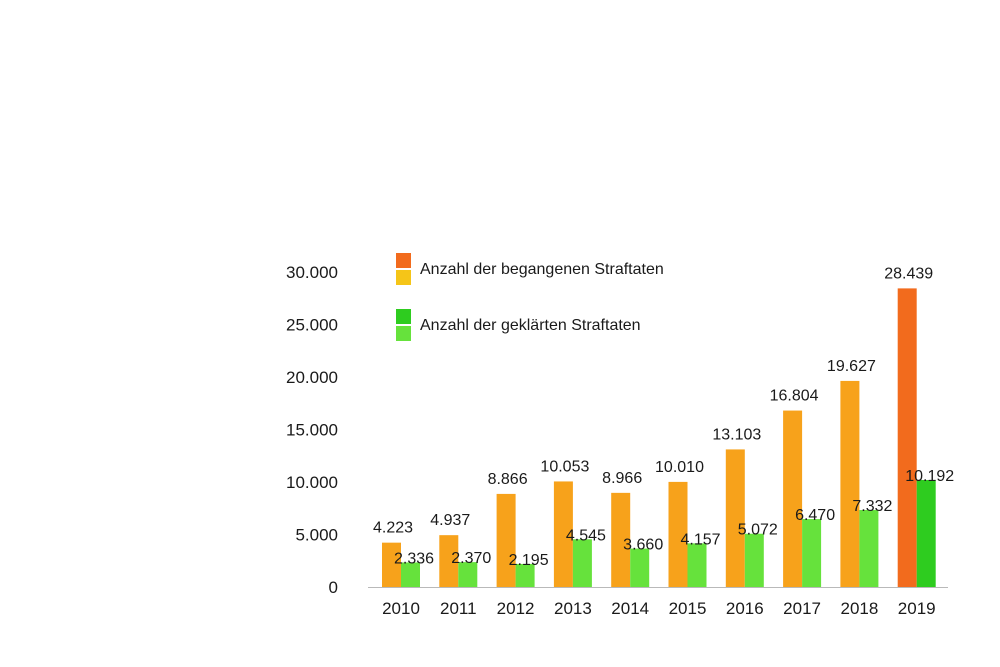 The width and height of the screenshot is (1000, 667). What do you see at coordinates (506, 540) in the screenshot?
I see `bar-begangene-2012` at bounding box center [506, 540].